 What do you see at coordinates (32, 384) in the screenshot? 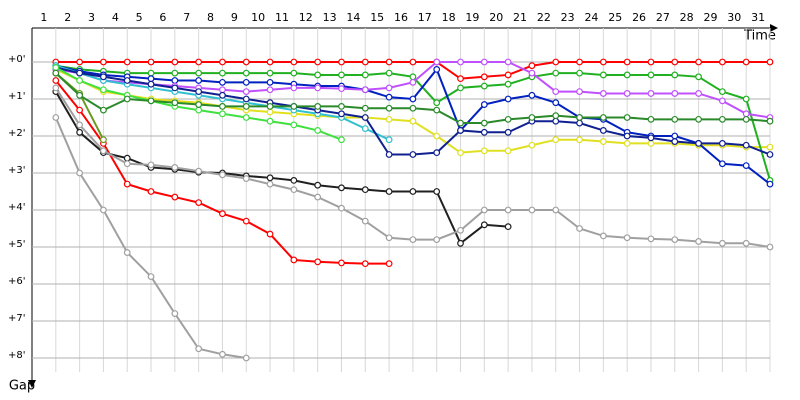
I see `y-arrow` at bounding box center [32, 384].